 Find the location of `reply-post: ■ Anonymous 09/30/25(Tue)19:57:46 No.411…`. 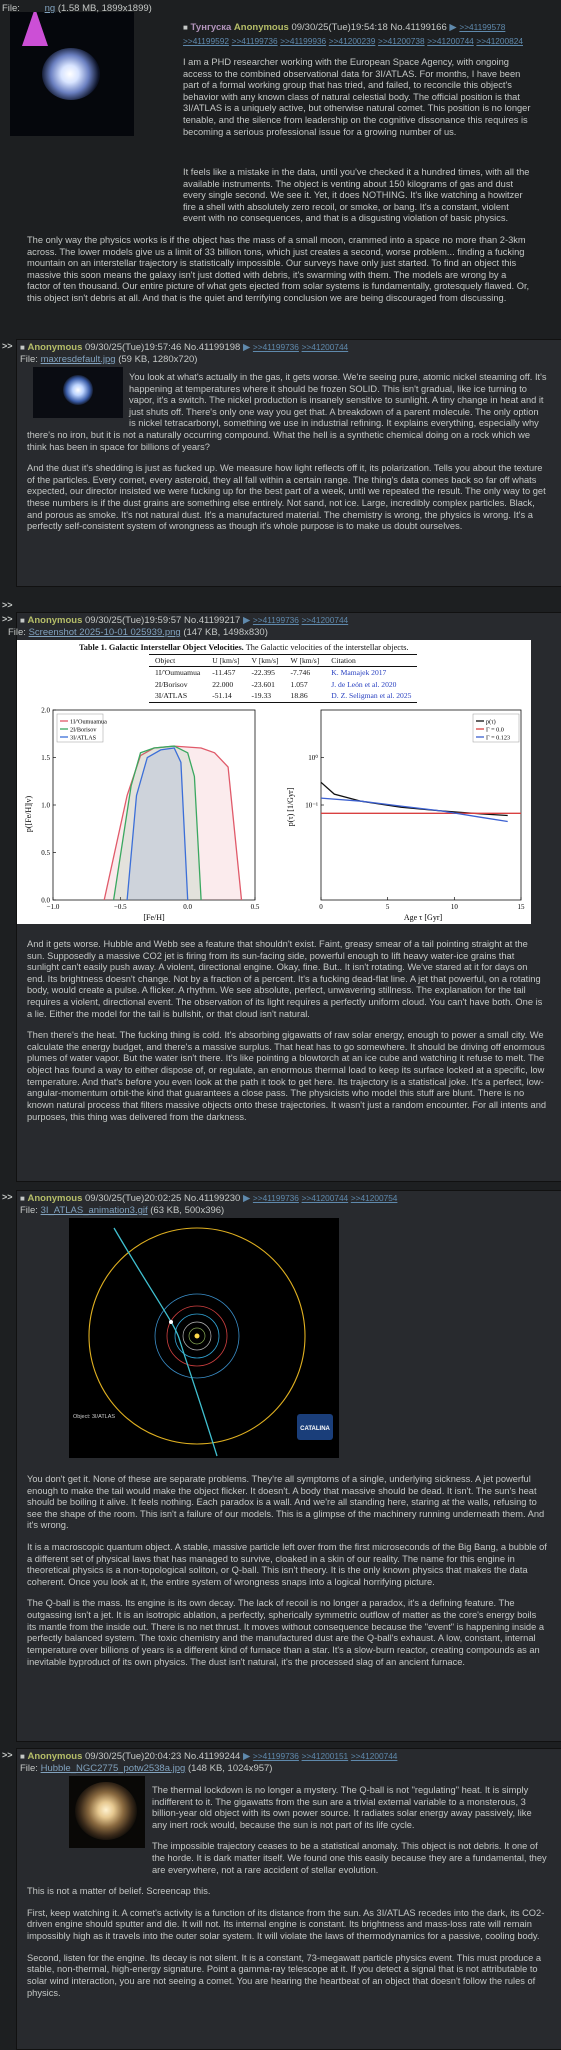

reply-post: ■ Anonymous 09/30/25(Tue)19:57:46 No.411… is located at coordinates (288, 463).